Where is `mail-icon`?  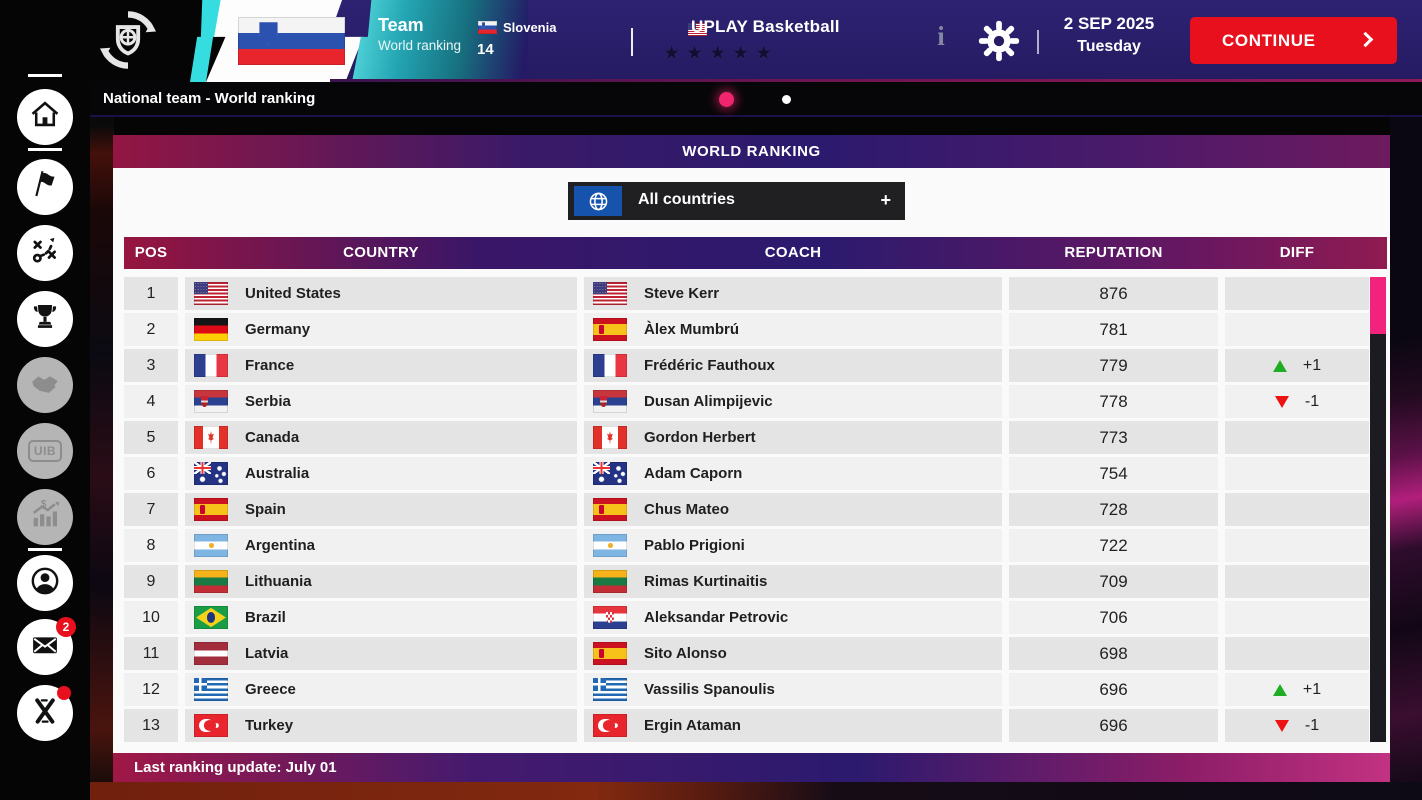
mail-icon is located at coordinates (45, 647).